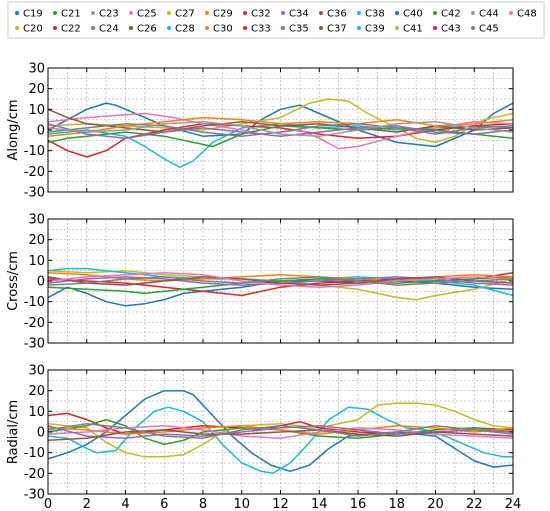  Describe the element at coordinates (451, 29) in the screenshot. I see `legend-entry-label: C43` at that location.